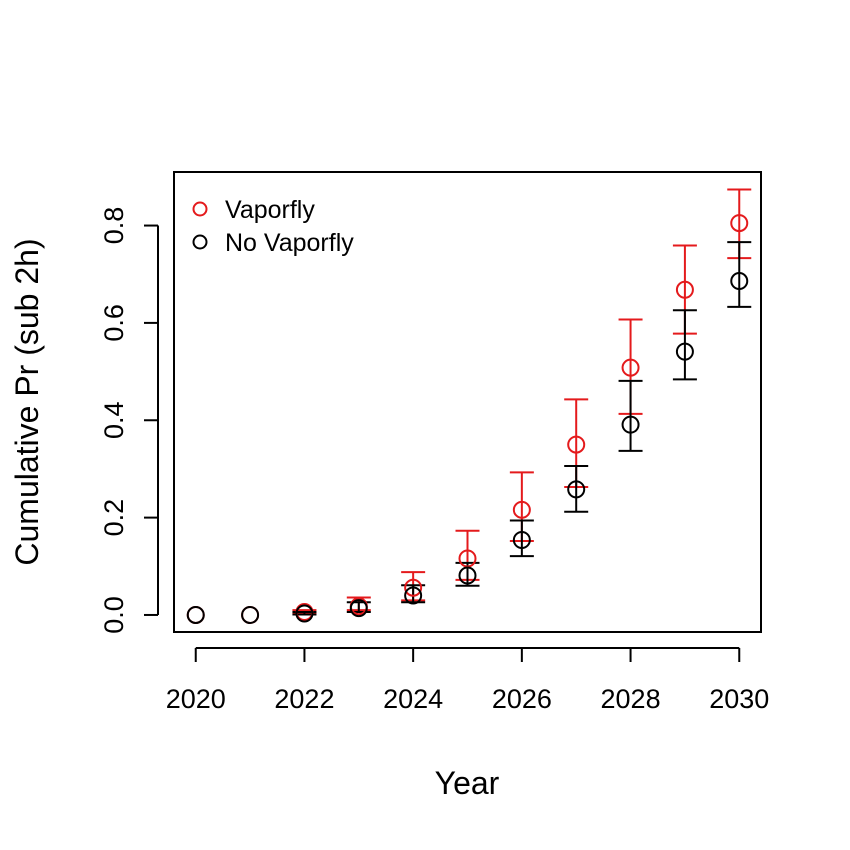 The height and width of the screenshot is (850, 850). Describe the element at coordinates (467, 783) in the screenshot. I see `x-axis-title: Year` at that location.